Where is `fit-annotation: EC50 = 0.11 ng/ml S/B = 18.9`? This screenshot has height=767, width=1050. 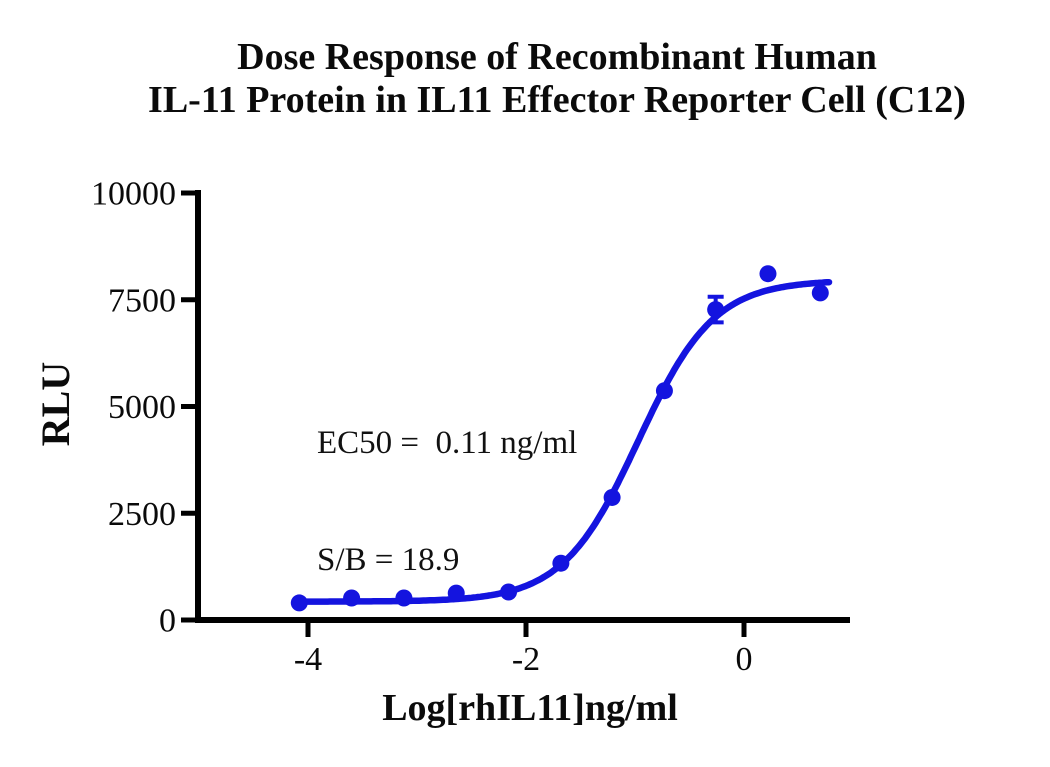
fit-annotation: EC50 = 0.11 ng/ml S/B = 18.9 is located at coordinates (447, 502).